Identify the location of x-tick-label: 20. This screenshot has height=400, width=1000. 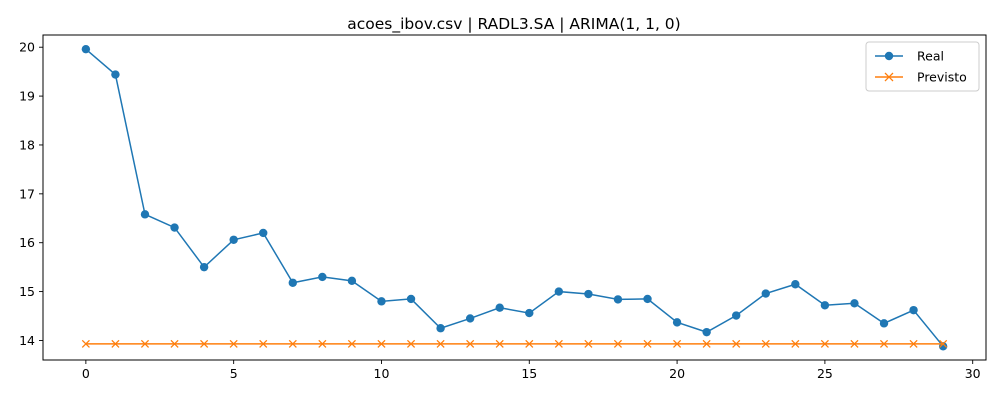
(677, 373).